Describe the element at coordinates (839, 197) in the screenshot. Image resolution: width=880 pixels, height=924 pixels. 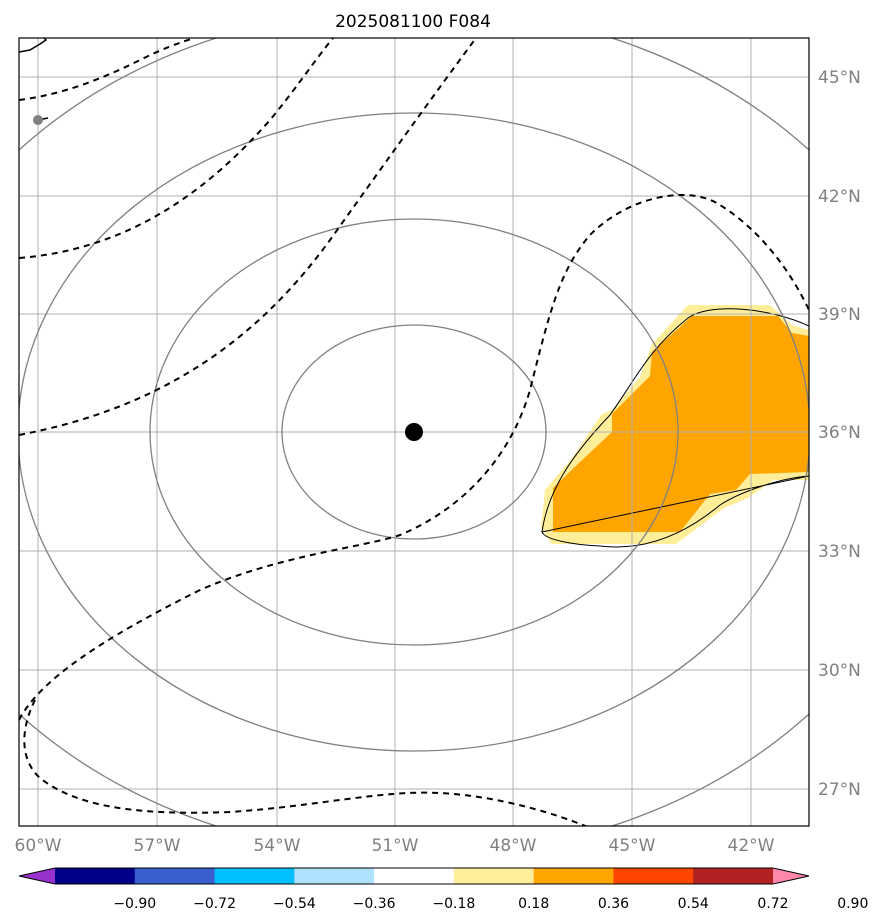
I see `latitude-tick-label: 42°N` at that location.